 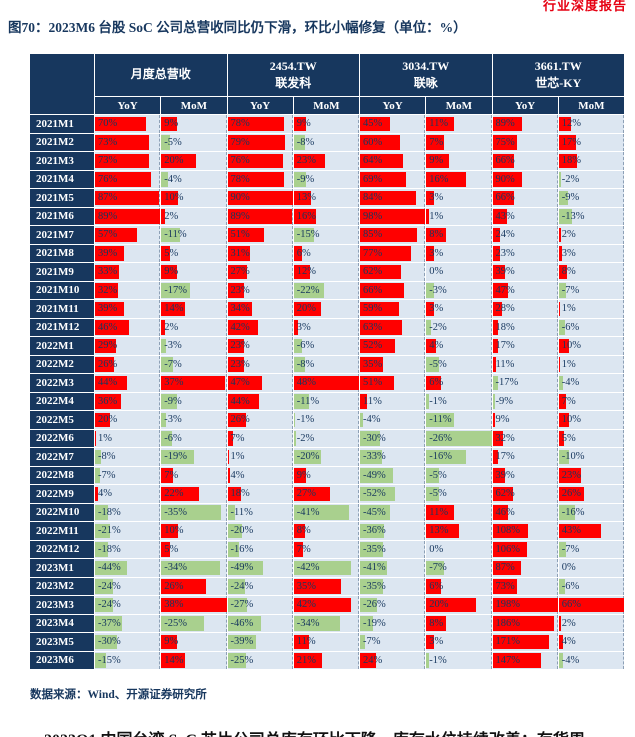 I want to click on data-cell: 9%, so click(x=326, y=124).